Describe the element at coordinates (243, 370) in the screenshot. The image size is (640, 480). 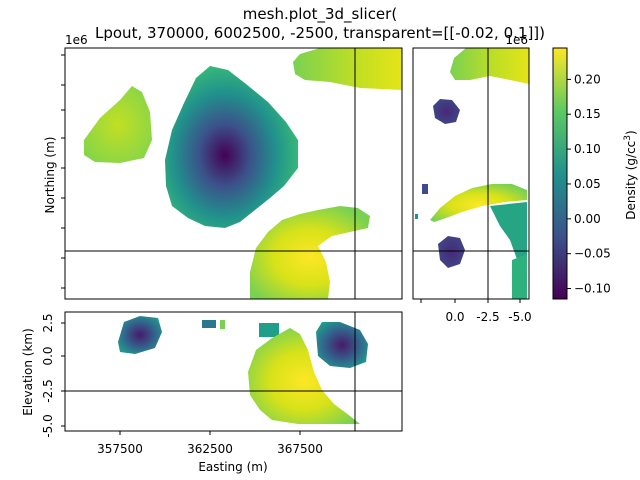
I see `ew-section-image` at that location.